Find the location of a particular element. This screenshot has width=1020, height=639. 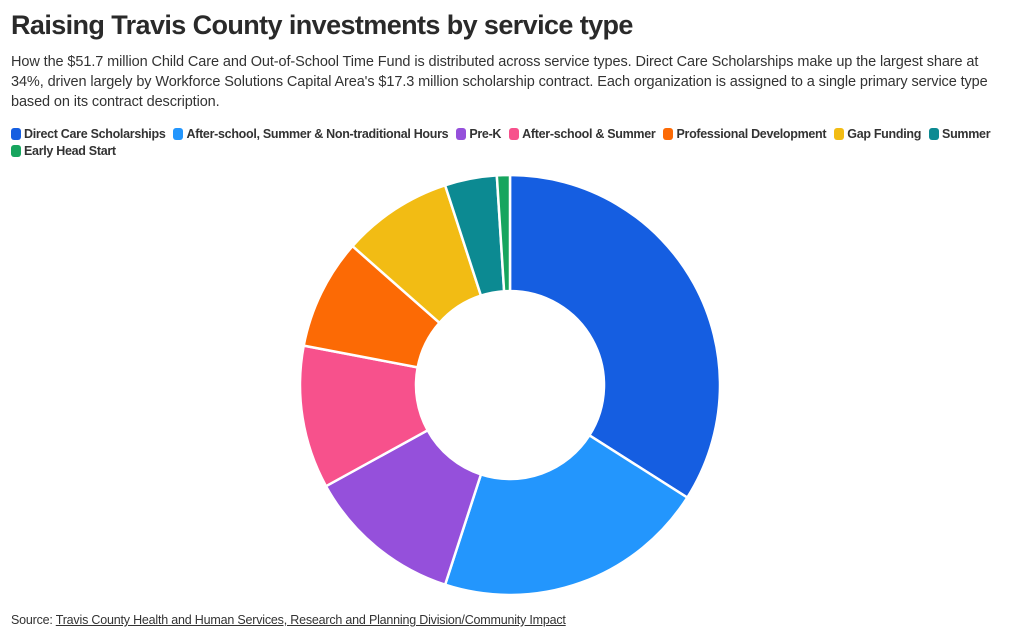

source-label: Source: is located at coordinates (32, 620).